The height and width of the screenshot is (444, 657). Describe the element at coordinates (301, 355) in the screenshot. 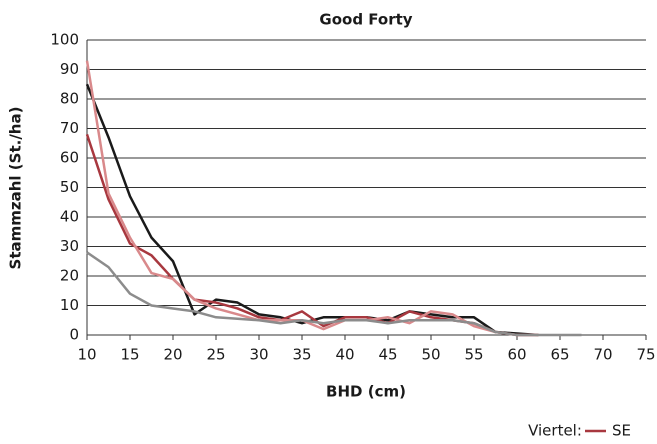

I see `x-tick-label: 35` at that location.